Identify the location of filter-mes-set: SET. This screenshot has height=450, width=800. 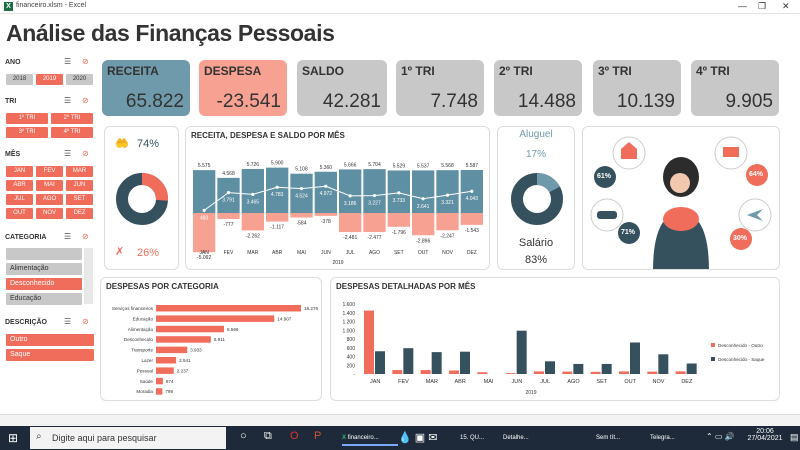
(79, 199).